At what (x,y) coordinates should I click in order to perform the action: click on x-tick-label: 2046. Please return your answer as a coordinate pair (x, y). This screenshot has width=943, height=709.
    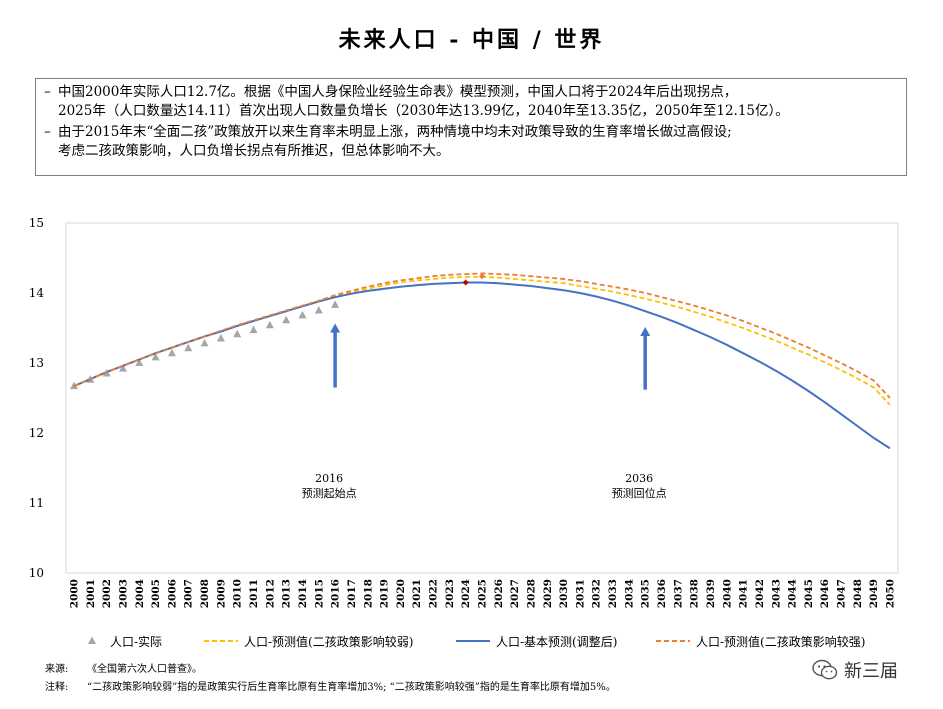
    Looking at the image, I should click on (825, 593).